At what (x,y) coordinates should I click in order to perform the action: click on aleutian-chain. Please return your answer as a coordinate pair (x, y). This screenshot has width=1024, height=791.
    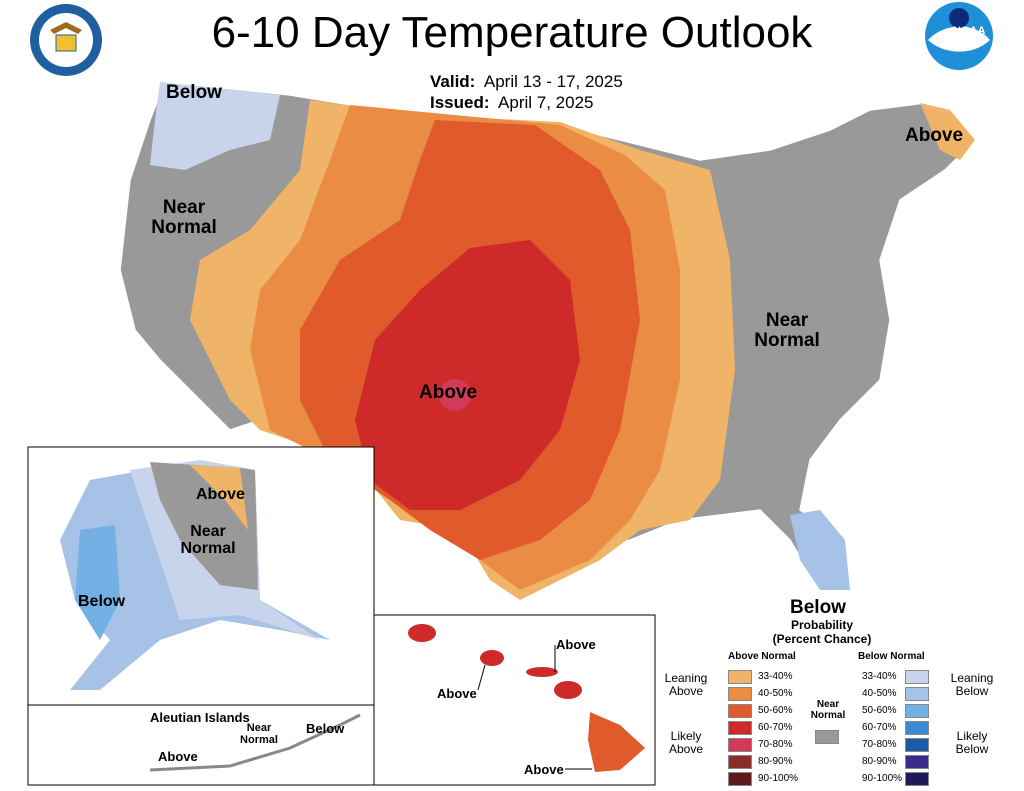
    Looking at the image, I should click on (255, 742).